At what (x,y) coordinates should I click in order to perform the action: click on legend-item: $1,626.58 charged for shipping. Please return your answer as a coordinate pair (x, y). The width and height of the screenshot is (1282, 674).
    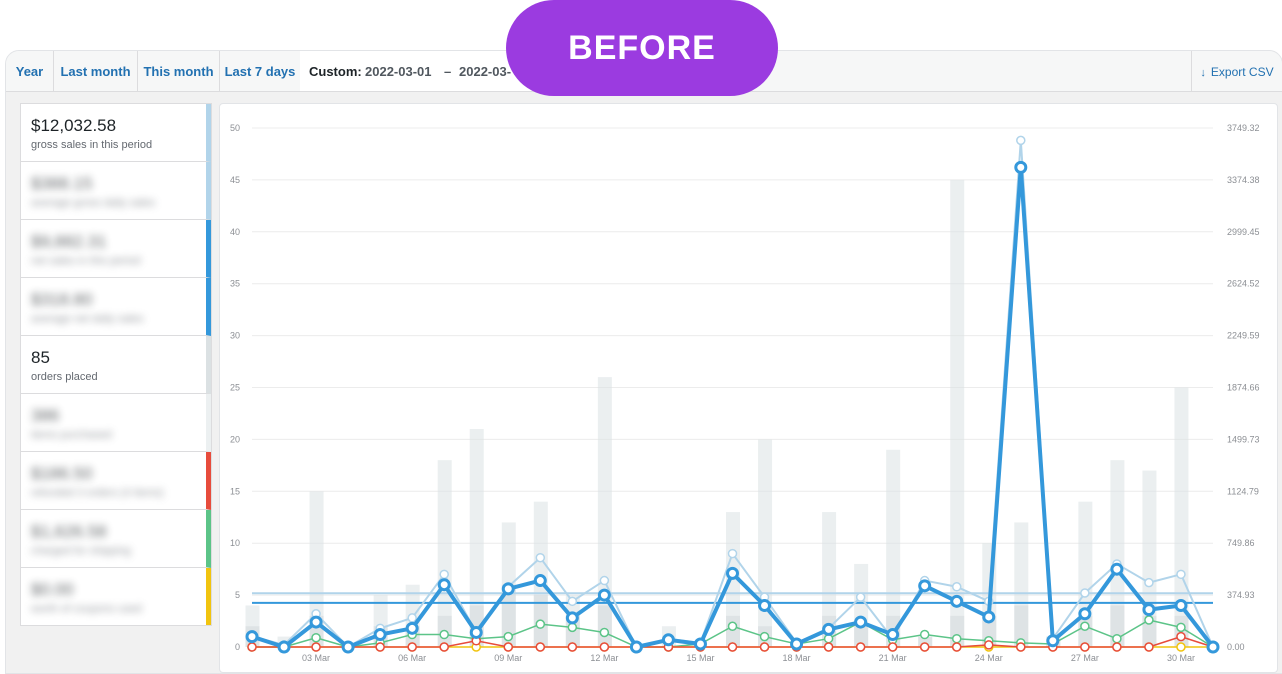
    Looking at the image, I should click on (116, 539).